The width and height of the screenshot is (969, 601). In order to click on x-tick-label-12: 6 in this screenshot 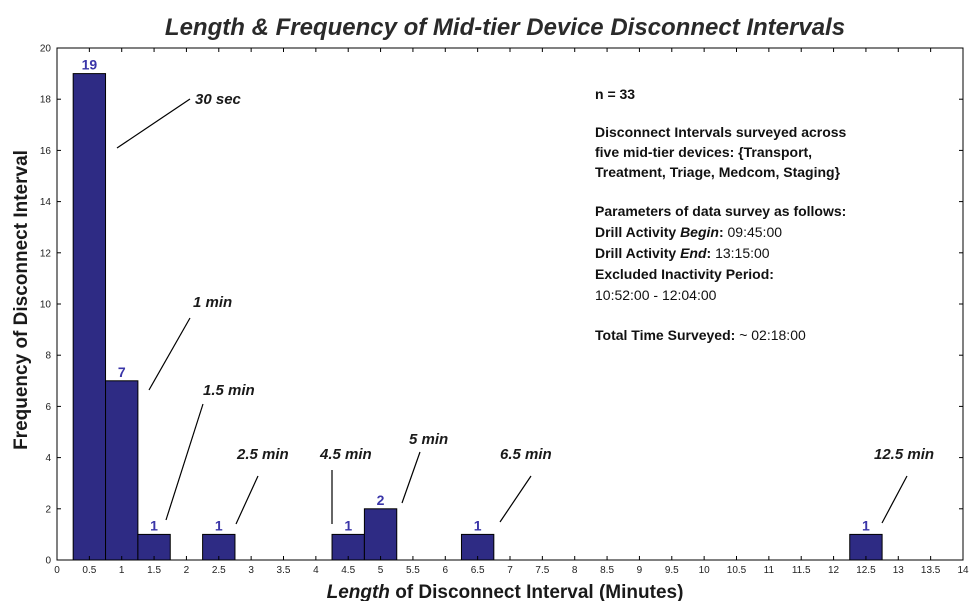, I will do `click(446, 570)`.